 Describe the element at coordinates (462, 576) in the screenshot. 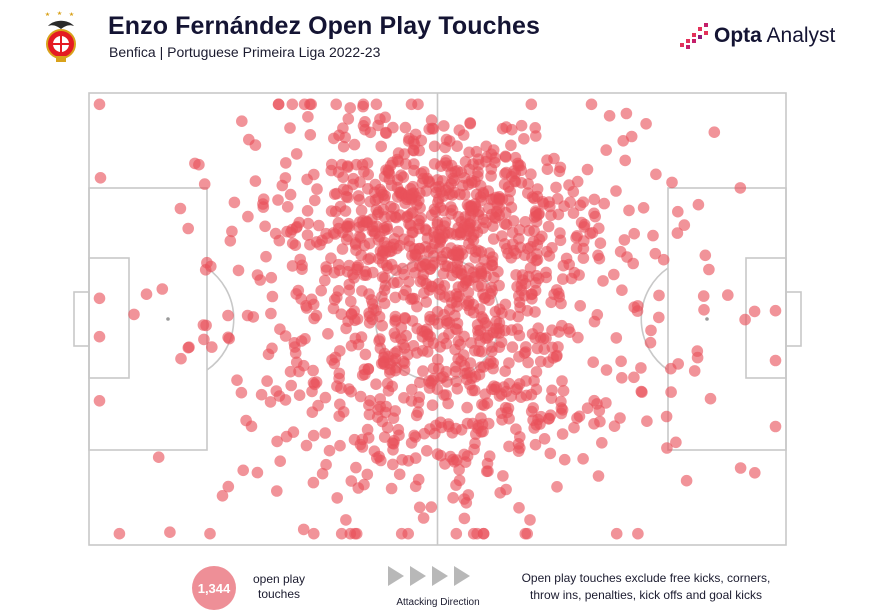

I see `play-arrow-icon` at that location.